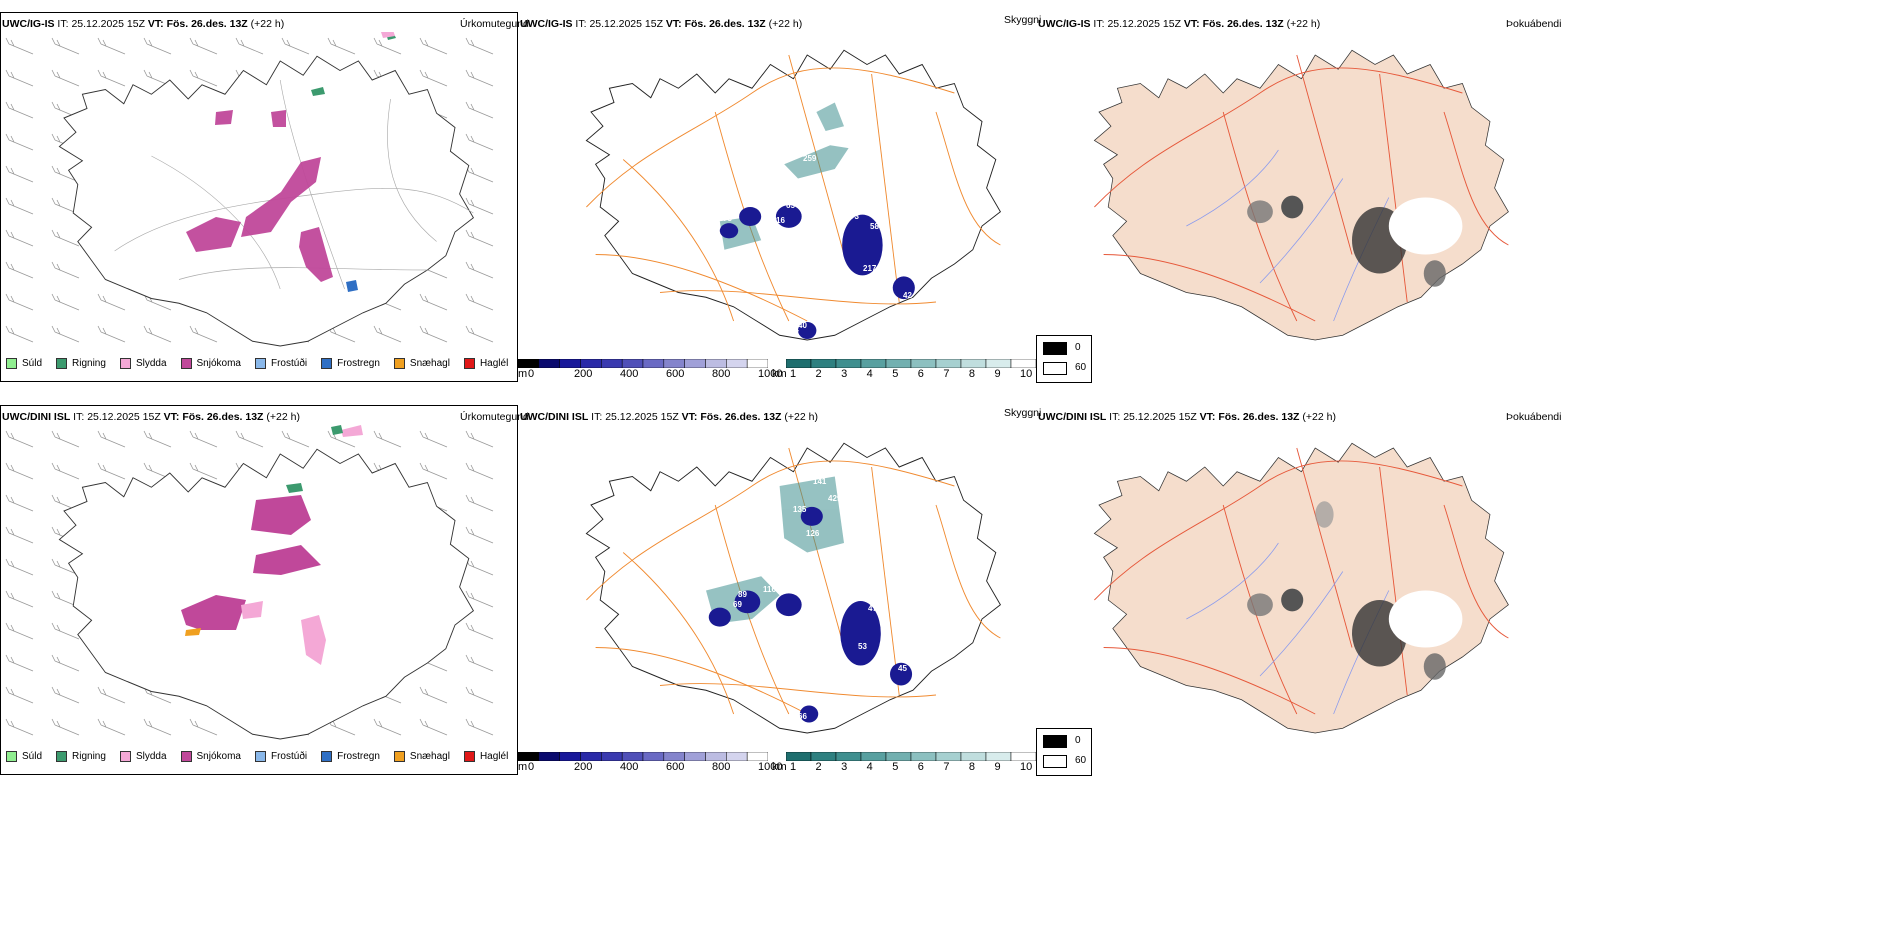  I want to click on cloud-base-value-label: 58, so click(874, 226).